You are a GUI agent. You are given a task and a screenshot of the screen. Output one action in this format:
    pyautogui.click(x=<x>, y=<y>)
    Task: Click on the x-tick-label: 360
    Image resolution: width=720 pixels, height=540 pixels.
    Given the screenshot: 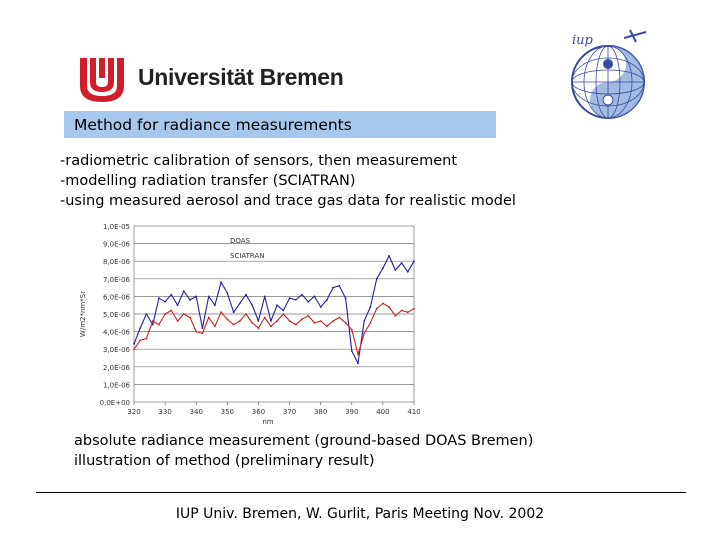 What is the action you would take?
    pyautogui.click(x=258, y=412)
    